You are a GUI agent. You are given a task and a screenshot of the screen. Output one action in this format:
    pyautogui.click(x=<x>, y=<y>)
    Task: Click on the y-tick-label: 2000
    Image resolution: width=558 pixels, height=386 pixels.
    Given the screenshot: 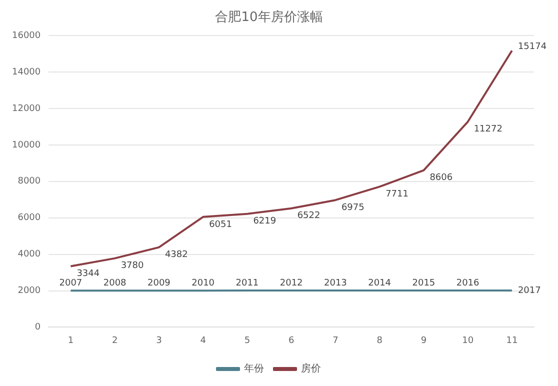 What is the action you would take?
    pyautogui.click(x=29, y=291)
    